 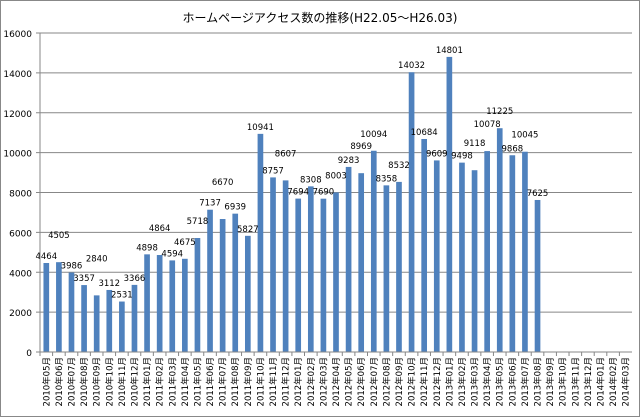 What do you see at coordinates (185, 243) in the screenshot?
I see `data-label: 4675` at bounding box center [185, 243].